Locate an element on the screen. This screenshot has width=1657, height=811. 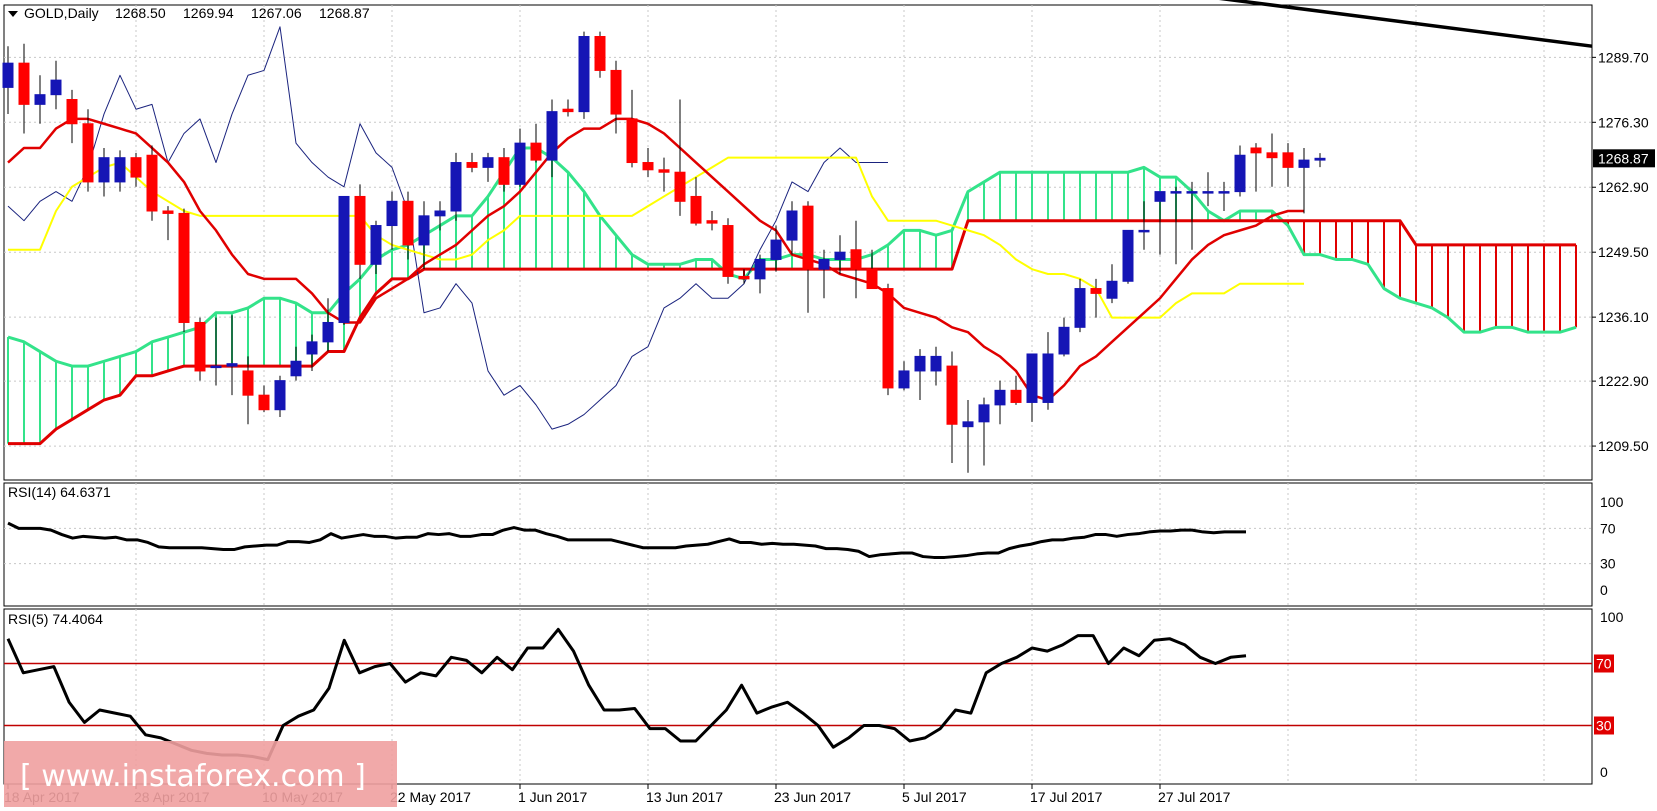
rsi14-title: RSI(14) 64.6371 is located at coordinates (59, 492).